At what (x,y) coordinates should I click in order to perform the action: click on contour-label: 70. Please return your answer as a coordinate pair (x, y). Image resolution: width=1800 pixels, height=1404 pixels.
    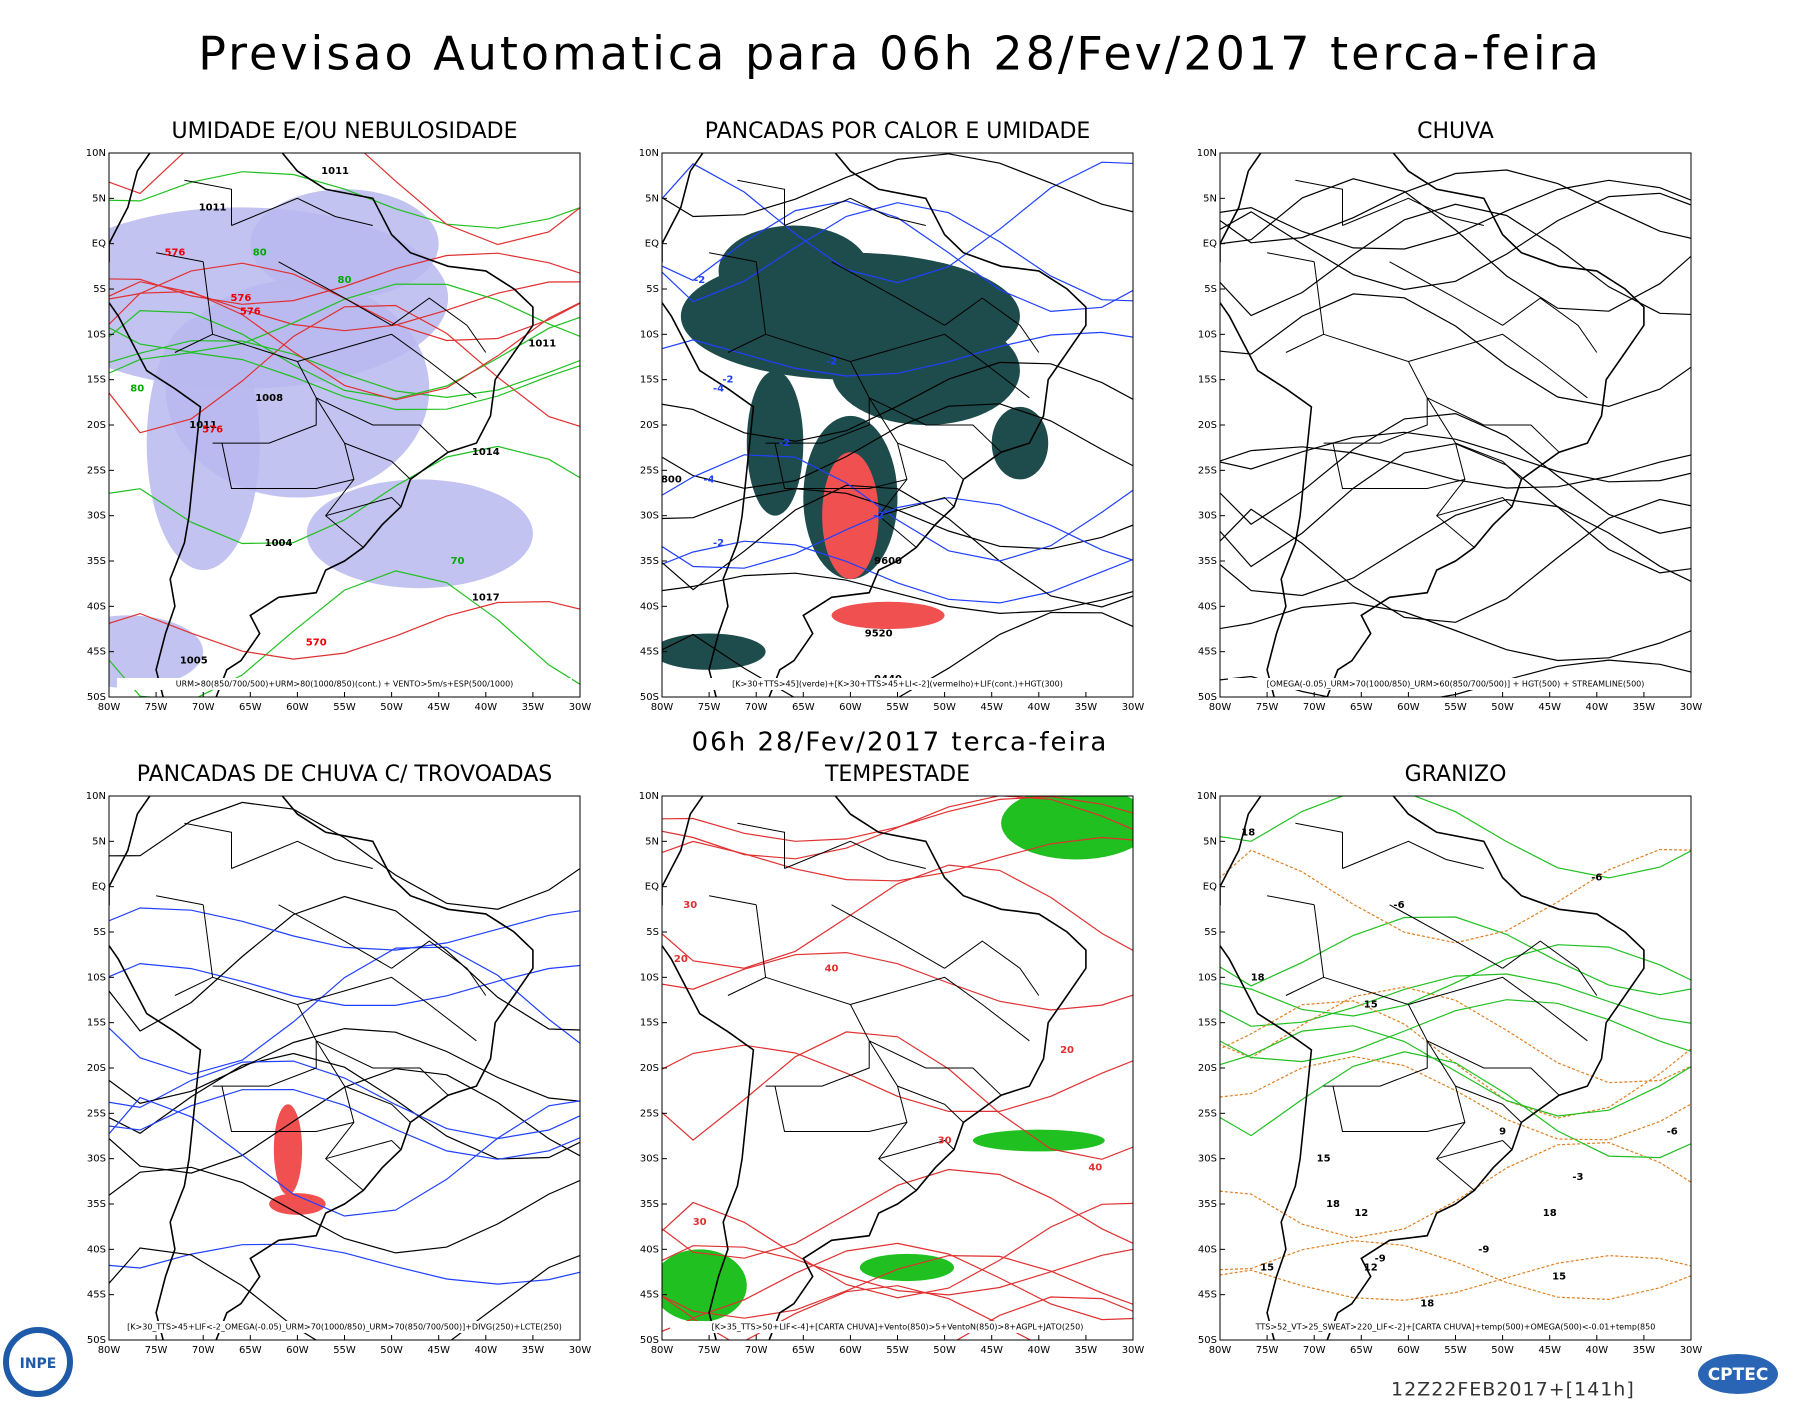
    Looking at the image, I should click on (458, 561).